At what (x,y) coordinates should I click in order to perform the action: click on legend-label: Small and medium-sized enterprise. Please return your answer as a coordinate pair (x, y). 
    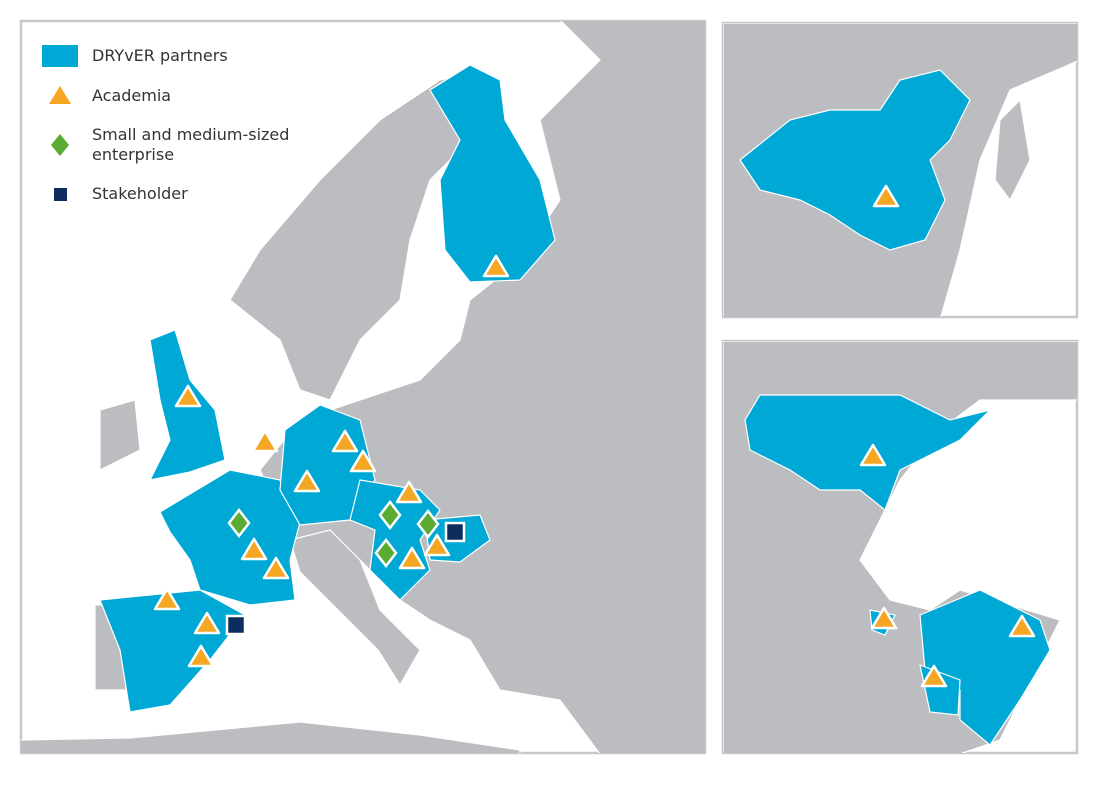
    Looking at the image, I should click on (191, 144).